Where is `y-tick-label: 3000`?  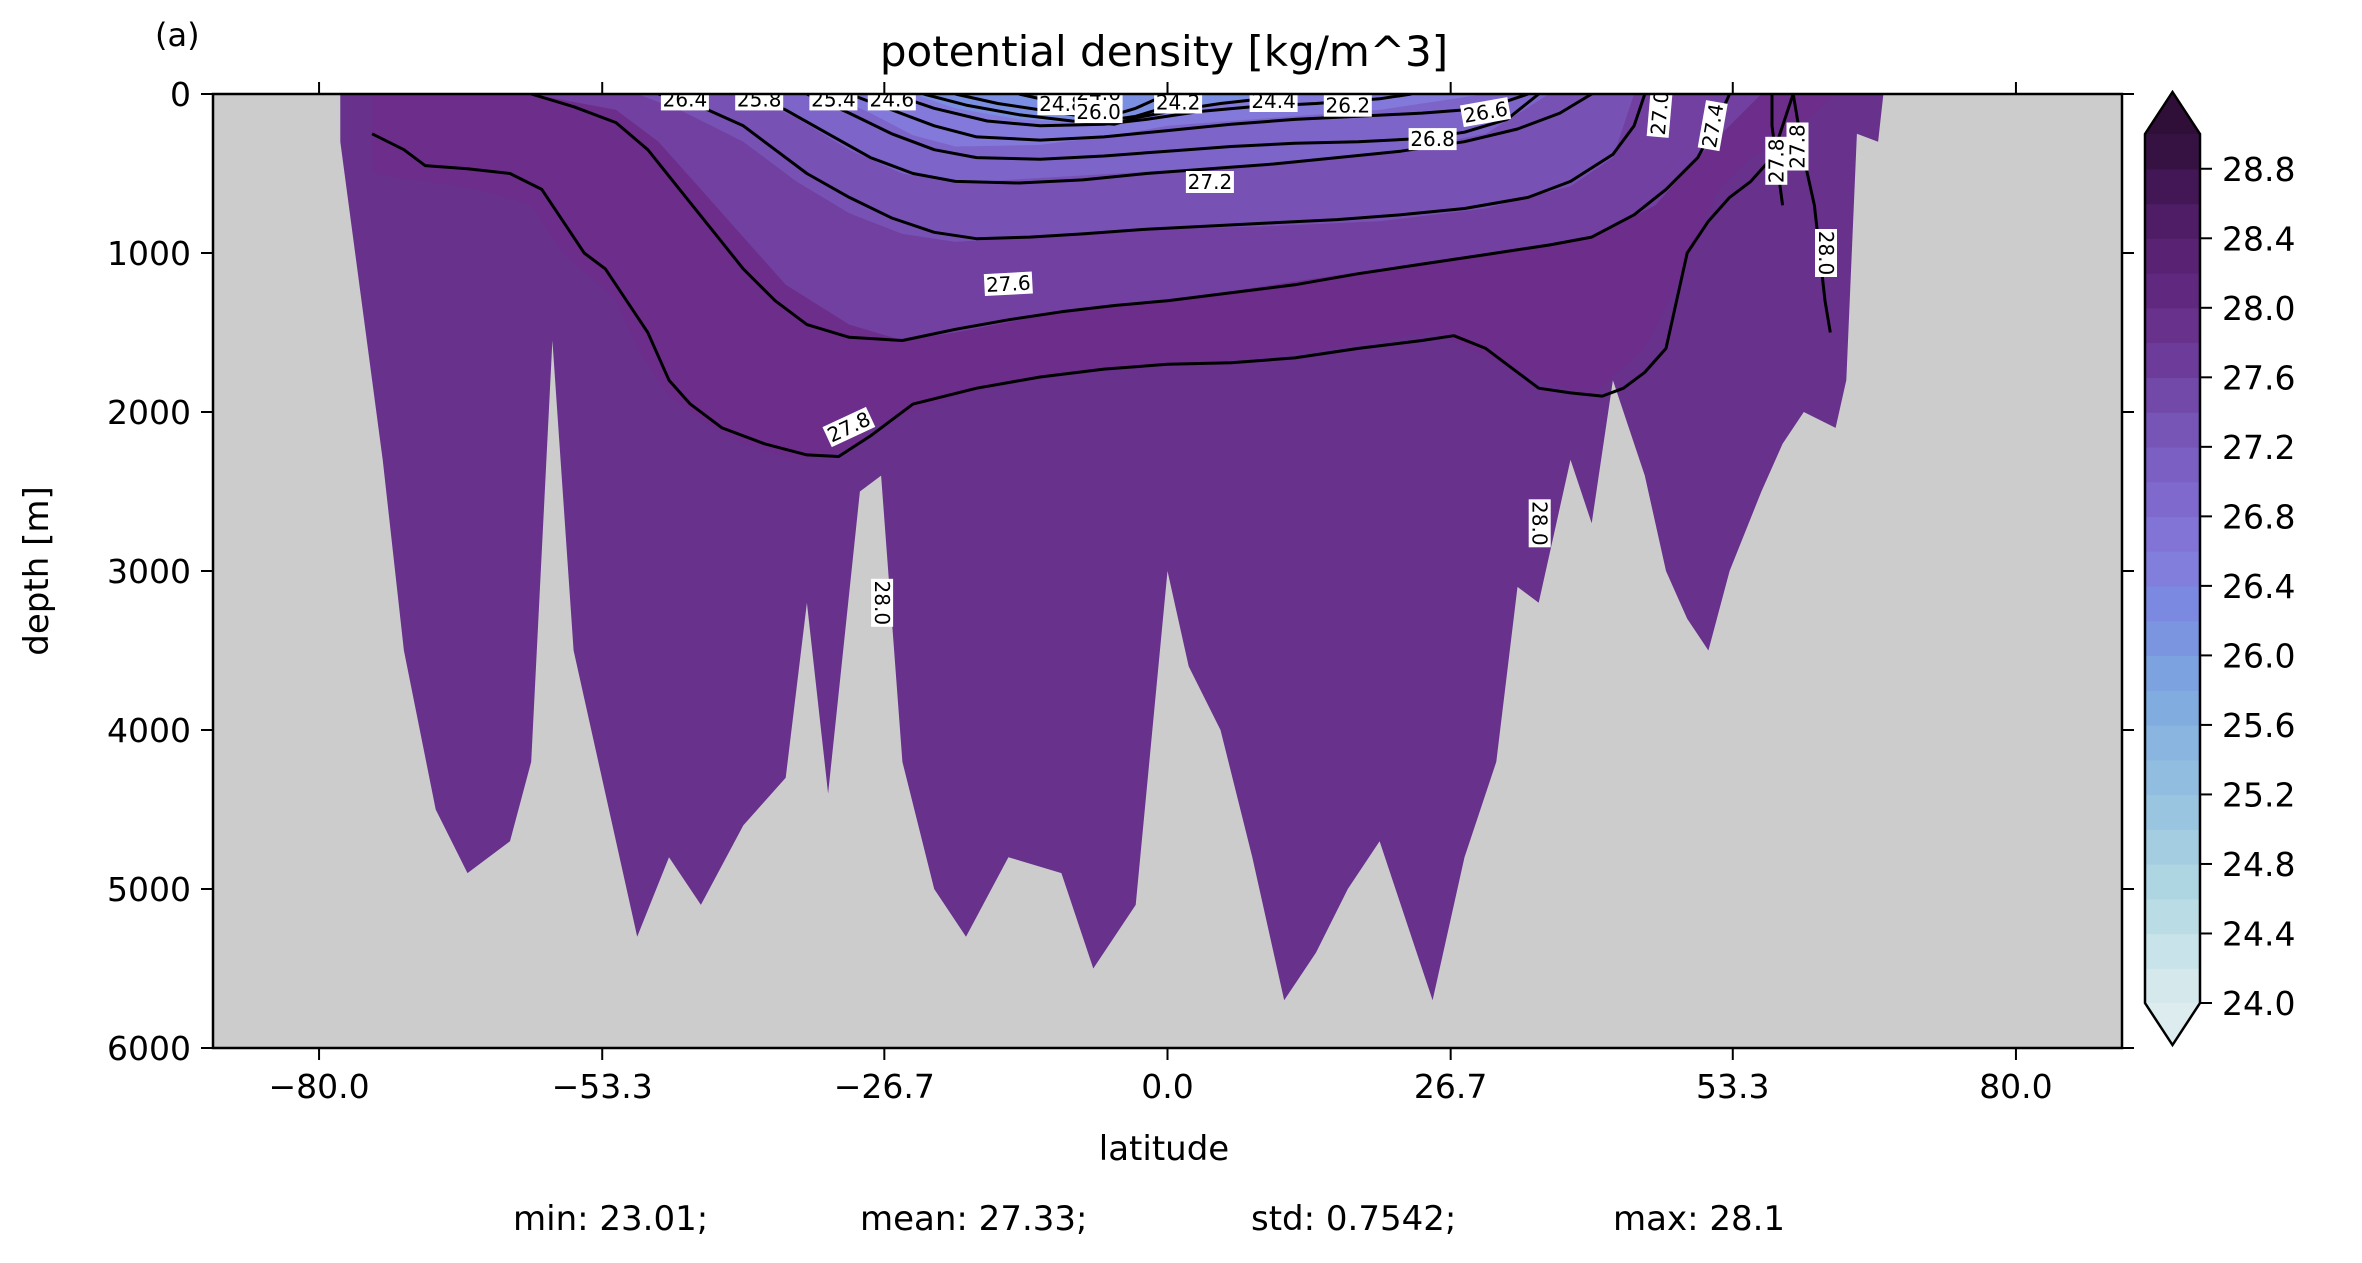 y-tick-label: 3000 is located at coordinates (149, 571).